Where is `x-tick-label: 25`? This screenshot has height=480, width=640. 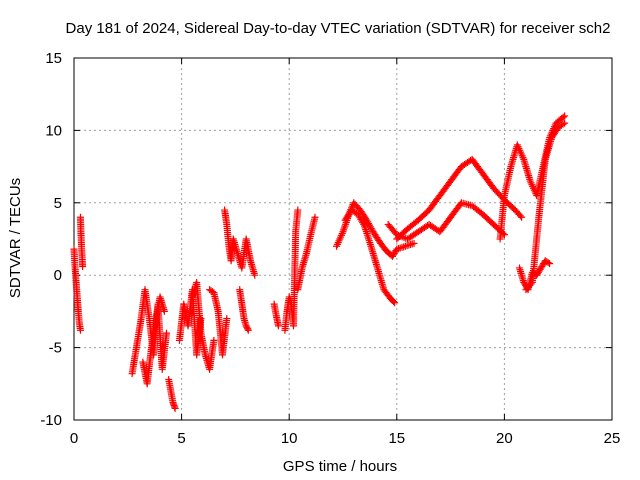
x-tick-label: 25 is located at coordinates (612, 438).